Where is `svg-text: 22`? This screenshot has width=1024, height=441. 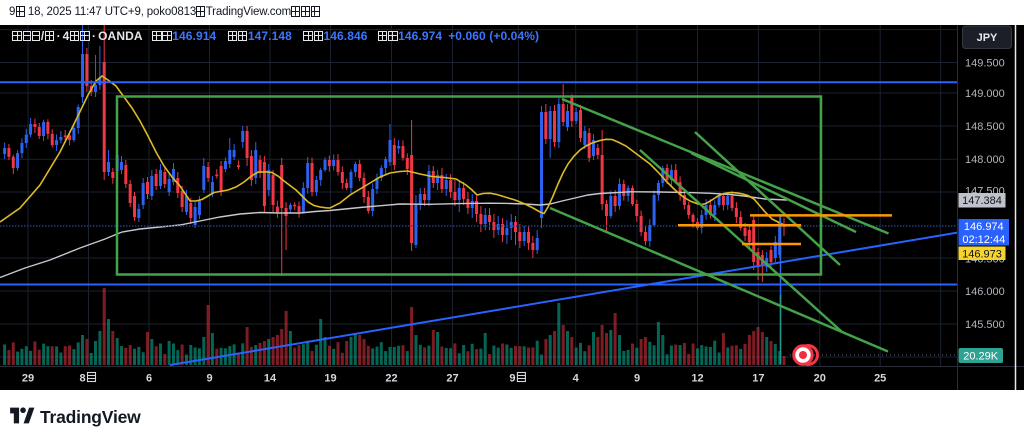 svg-text: 22 is located at coordinates (391, 379).